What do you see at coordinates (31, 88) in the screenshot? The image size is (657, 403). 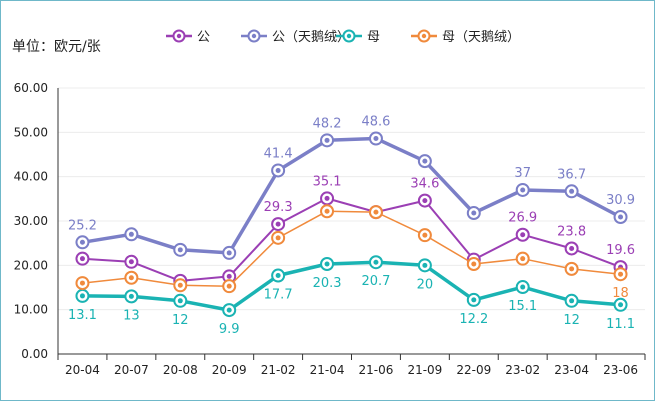 I see `y-tick-label: 60.00` at bounding box center [31, 88].